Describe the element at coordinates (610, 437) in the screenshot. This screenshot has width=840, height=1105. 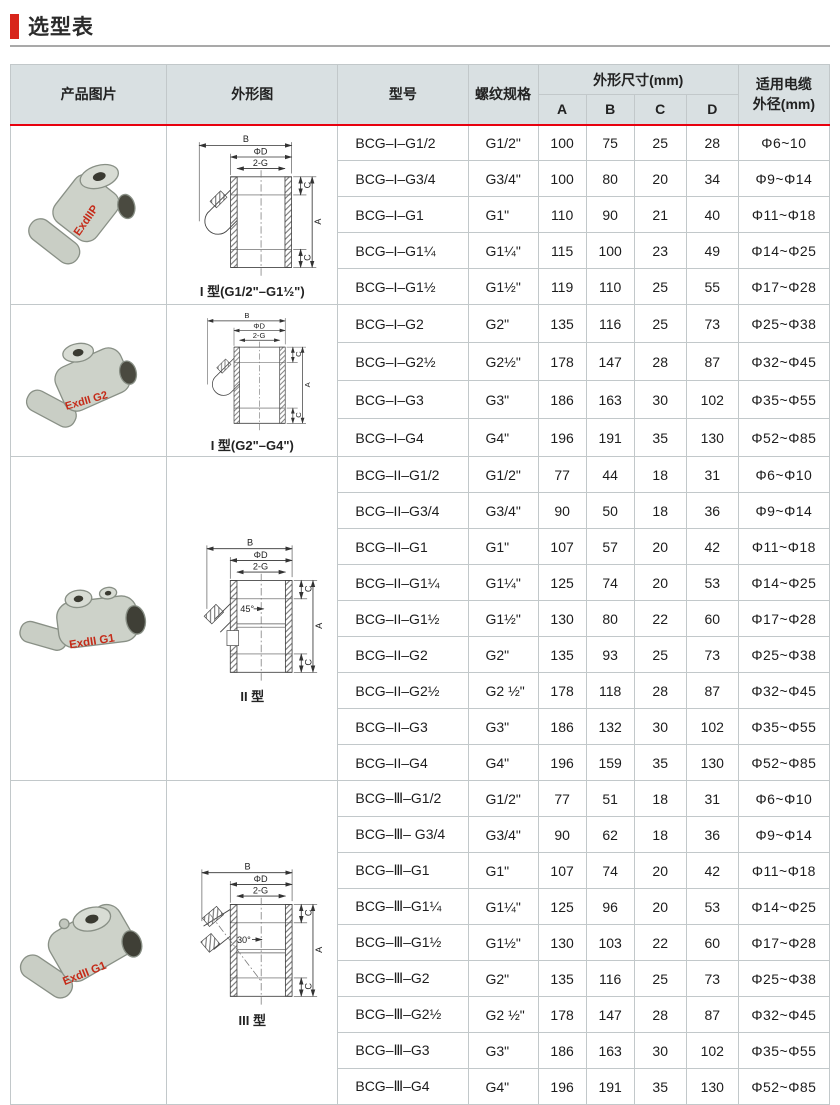
I see `dim-b-cell: 191` at that location.